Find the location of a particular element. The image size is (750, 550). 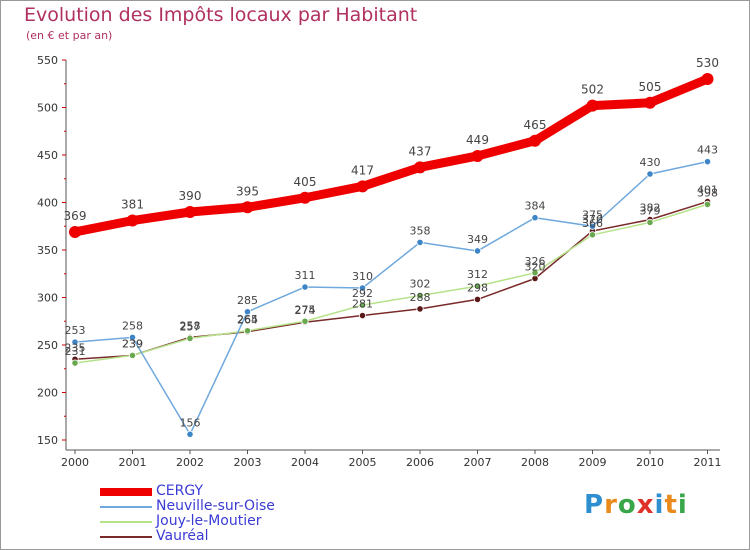

x-tick-label: 2003 is located at coordinates (248, 462).